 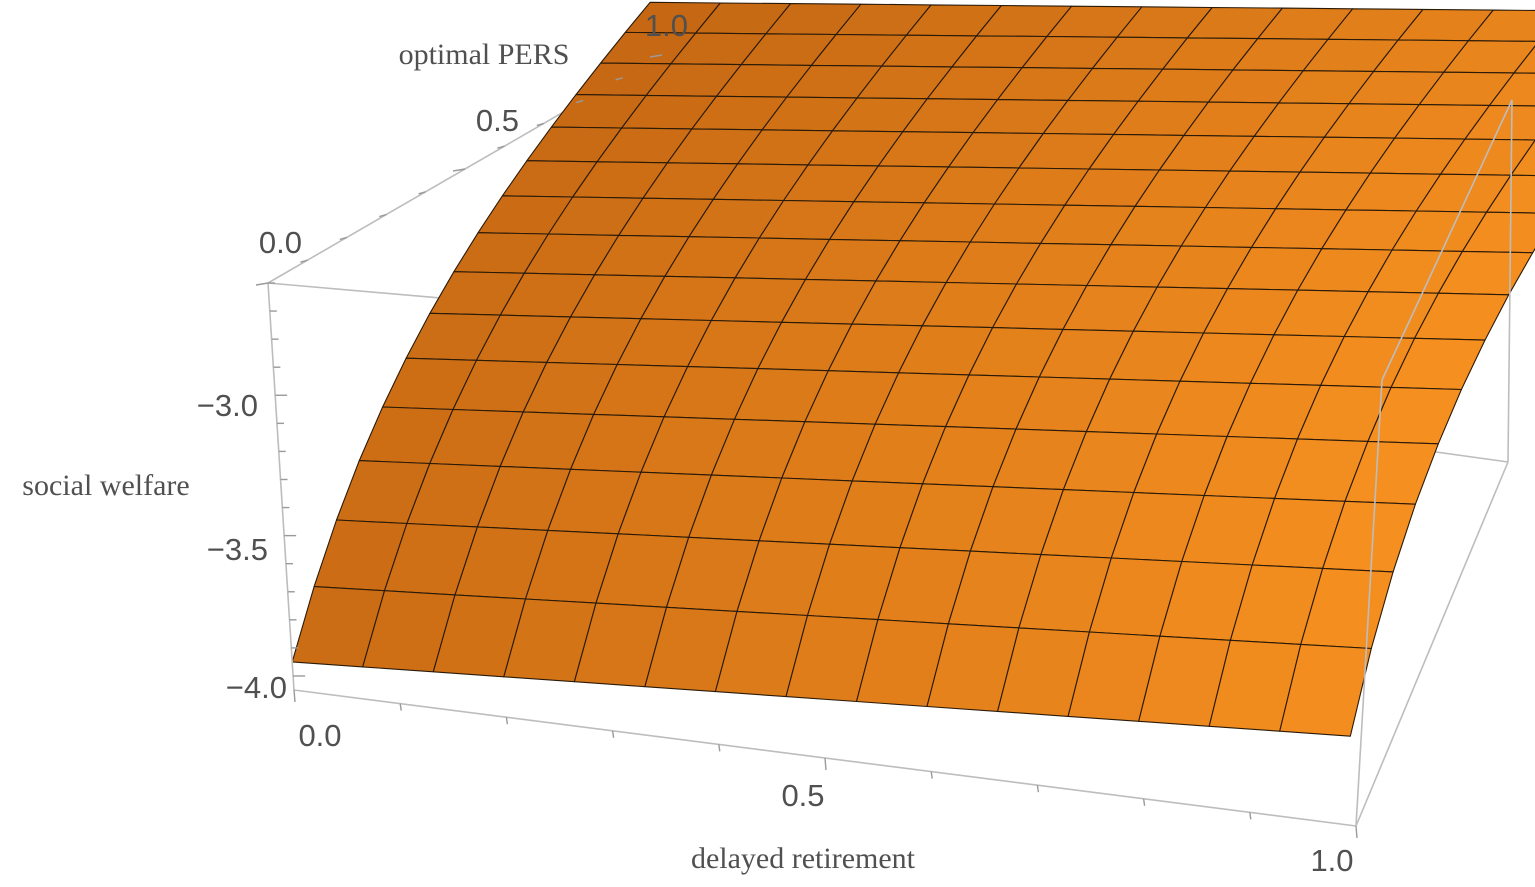 I want to click on z-tick-label: −4.0, so click(x=256, y=687).